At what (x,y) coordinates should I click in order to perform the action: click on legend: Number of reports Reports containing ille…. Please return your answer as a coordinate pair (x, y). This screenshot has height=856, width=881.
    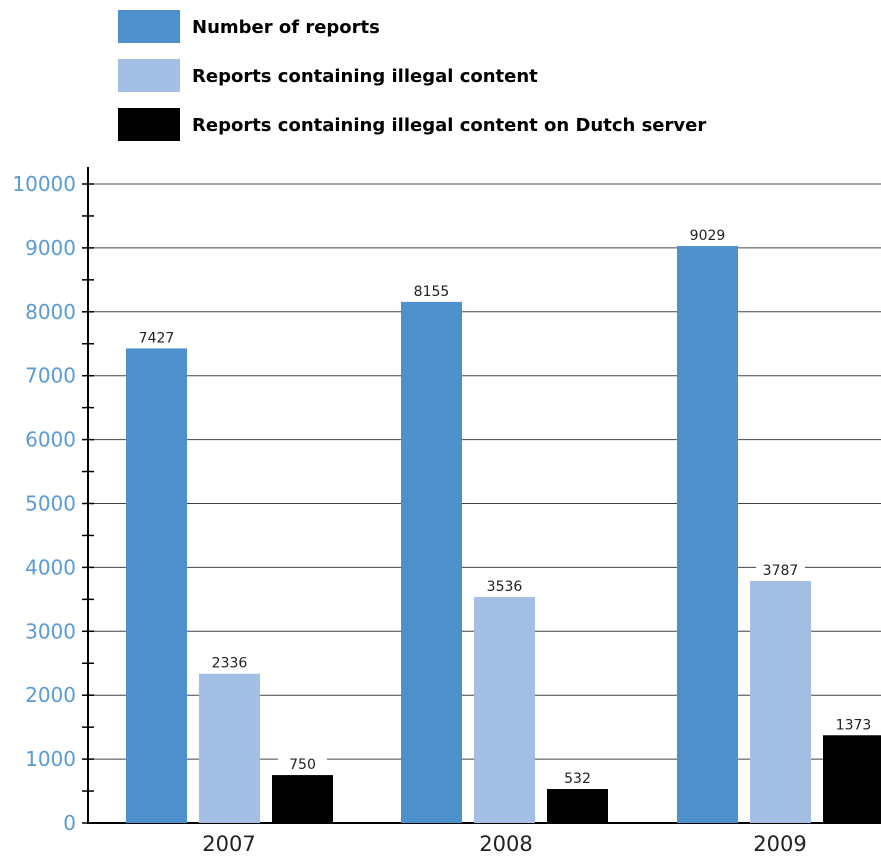
    Looking at the image, I should click on (412, 75).